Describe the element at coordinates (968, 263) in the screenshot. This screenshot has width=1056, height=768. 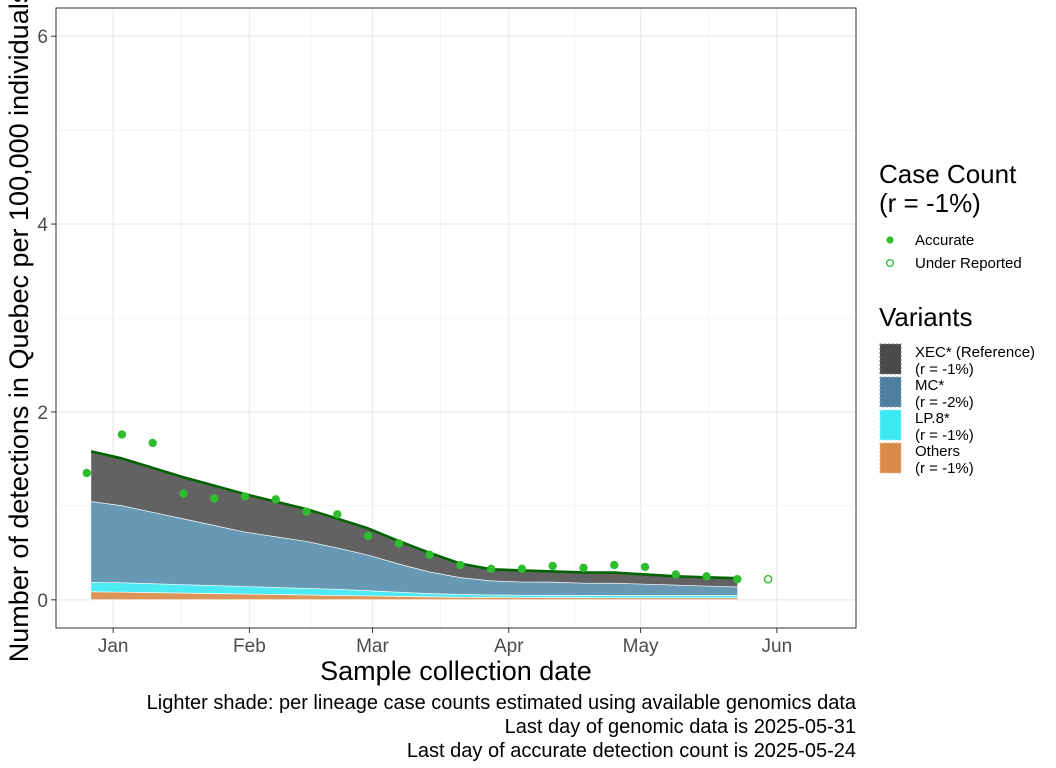
I see `legend-under-reported-label: Under Reported` at that location.